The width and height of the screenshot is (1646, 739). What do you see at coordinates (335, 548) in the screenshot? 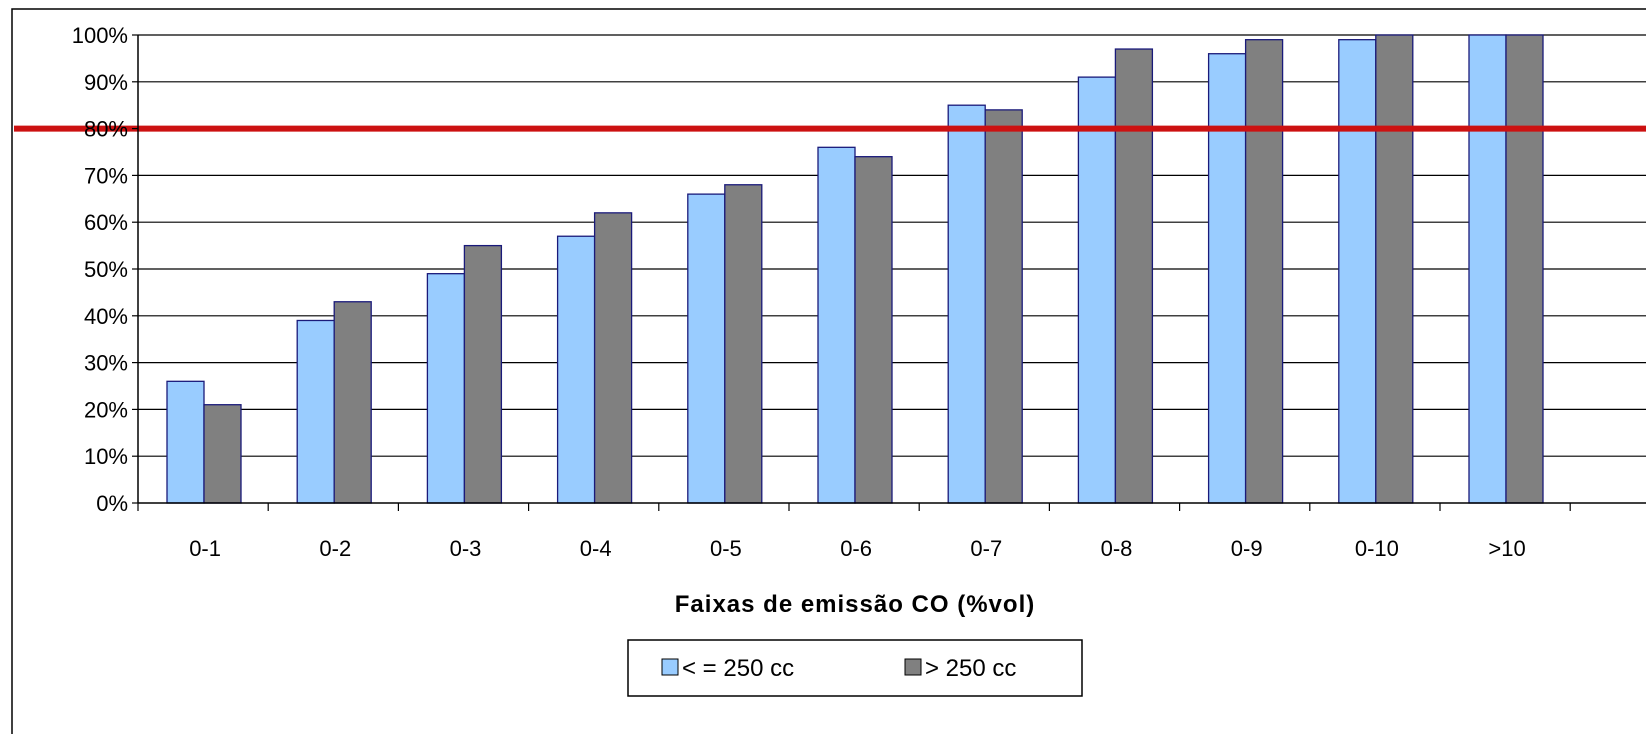
I see `x-tick-label: 0-2` at bounding box center [335, 548].